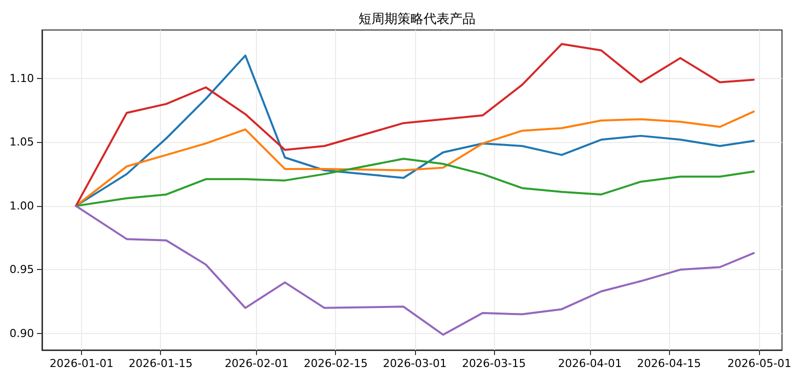  I want to click on x-tick-label: 2026-02-15, so click(336, 363).